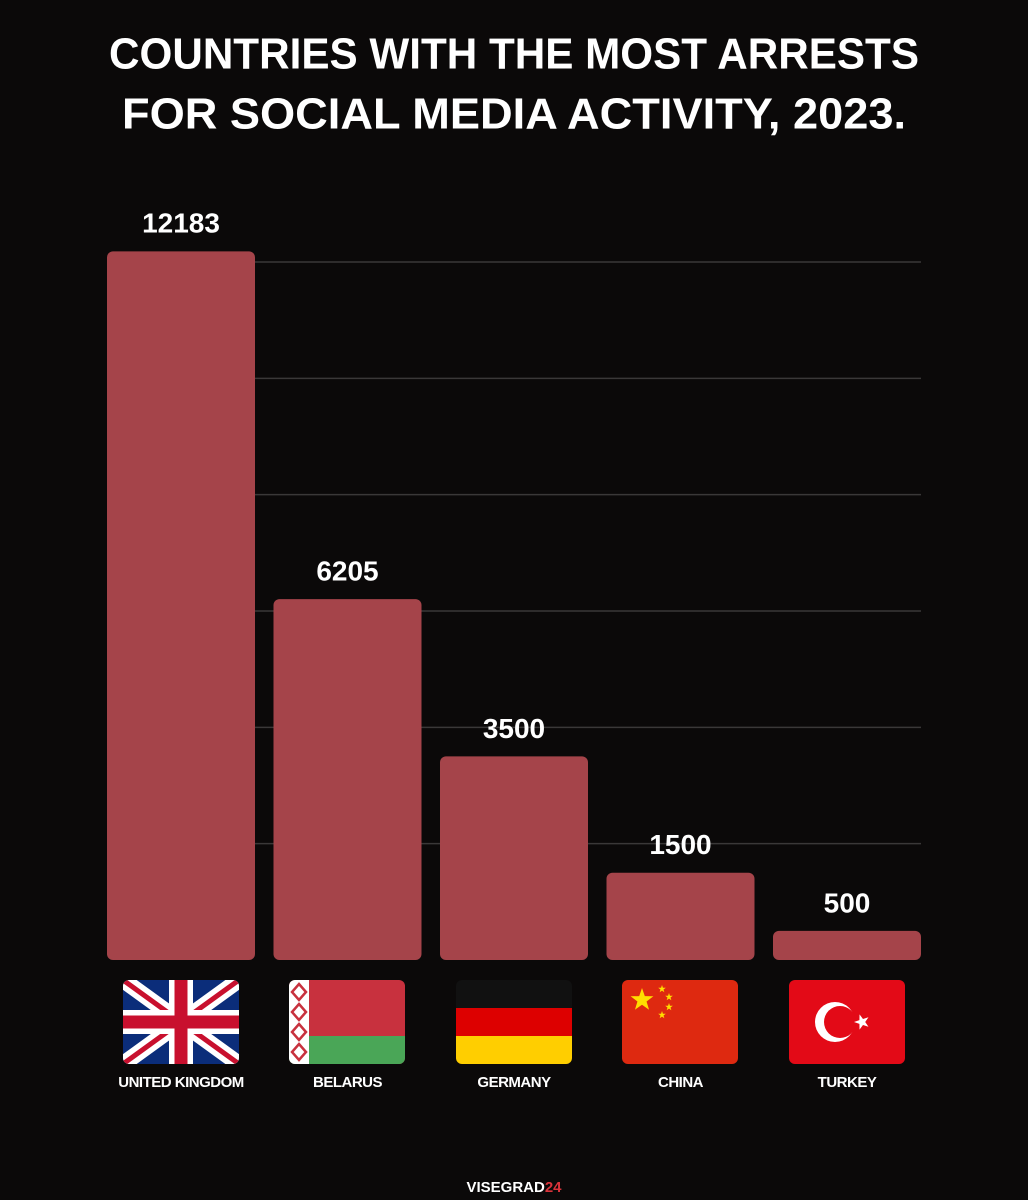 This screenshot has height=1200, width=1028. Describe the element at coordinates (347, 1082) in the screenshot. I see `x-tick-label: BELARUS` at that location.